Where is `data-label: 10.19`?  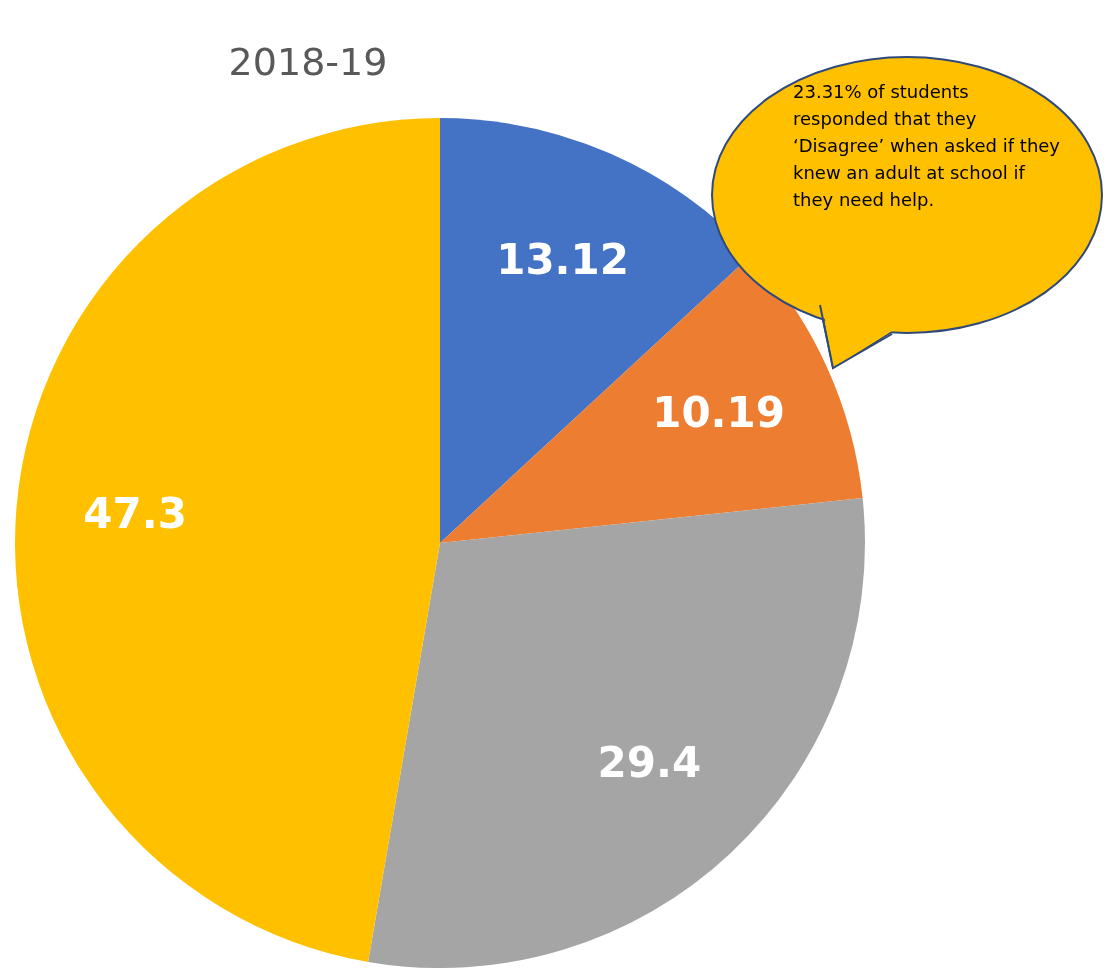 data-label: 10.19 is located at coordinates (719, 413).